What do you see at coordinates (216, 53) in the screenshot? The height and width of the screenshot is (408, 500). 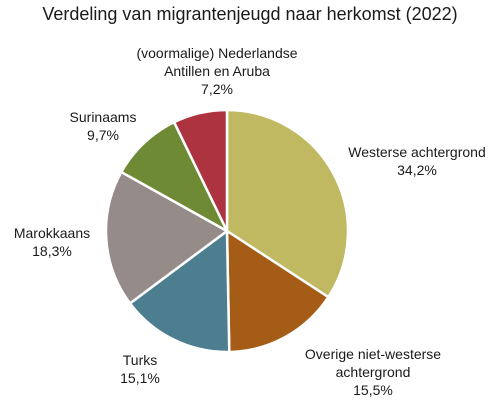 I see `slice-name-label: (voormalige) Nederlandse` at bounding box center [216, 53].